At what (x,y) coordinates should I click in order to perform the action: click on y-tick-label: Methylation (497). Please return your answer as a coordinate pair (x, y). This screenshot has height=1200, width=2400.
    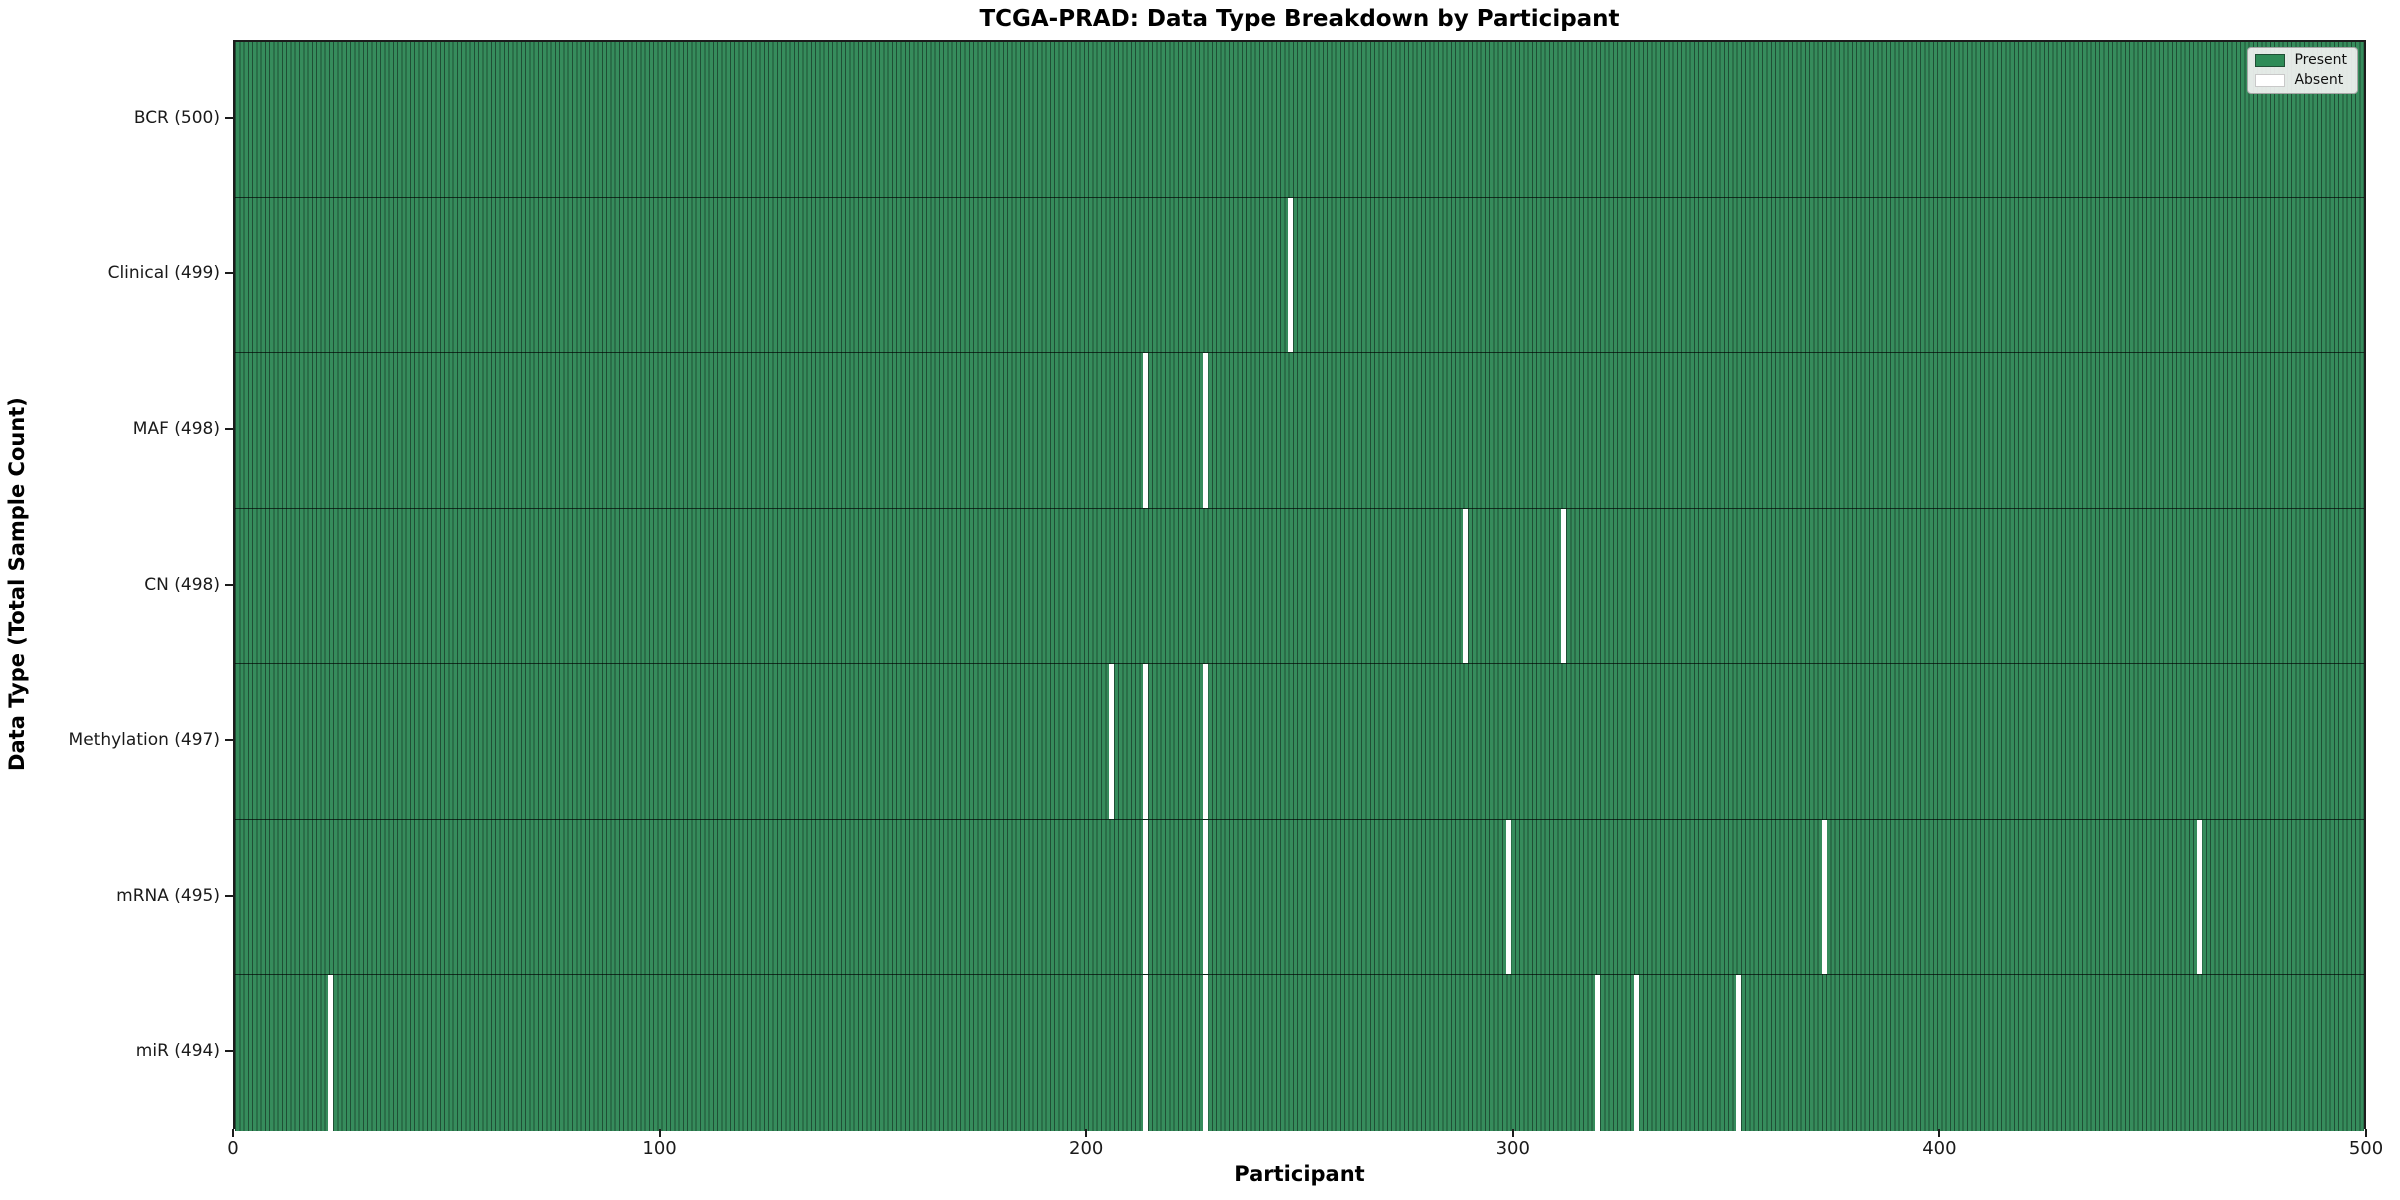
    Looking at the image, I should click on (144, 740).